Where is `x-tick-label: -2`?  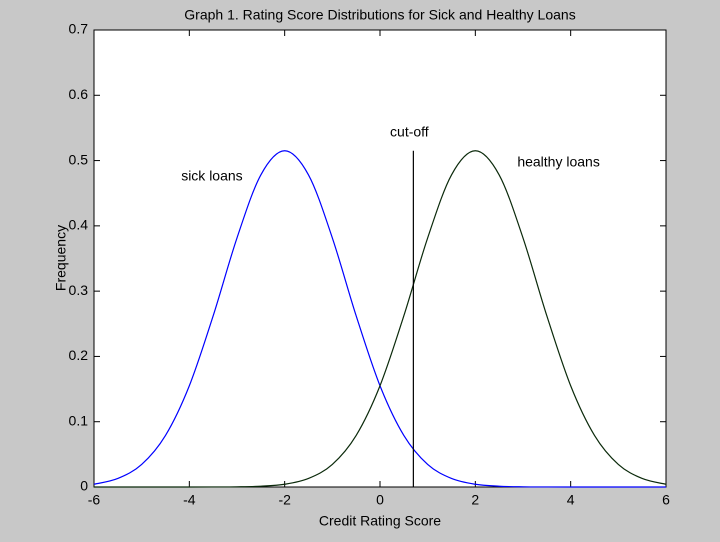 x-tick-label: -2 is located at coordinates (284, 500).